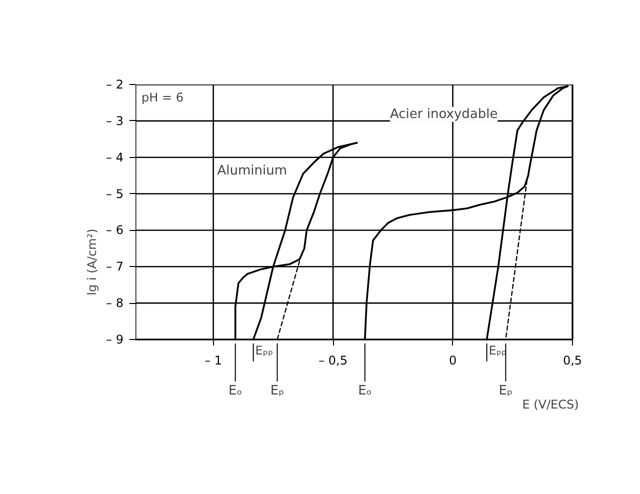  I want to click on y-tick-label: – 7, so click(115, 267).